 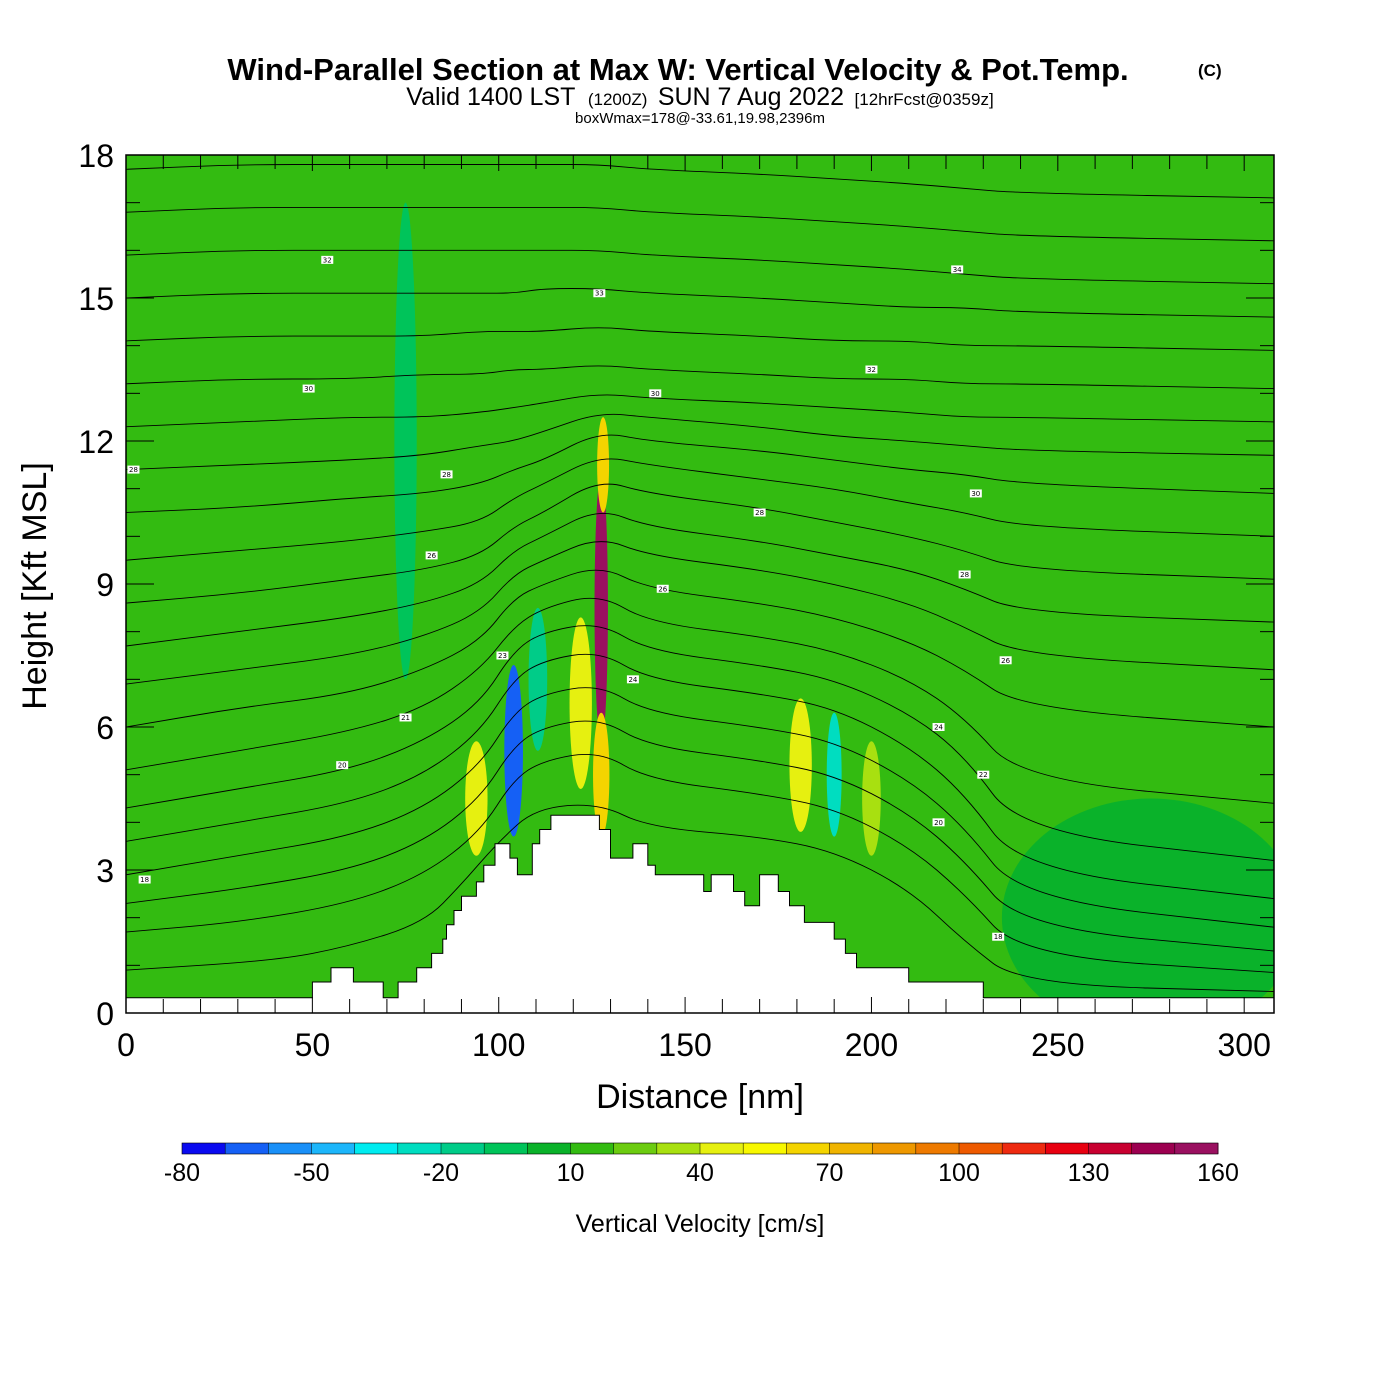 I want to click on colorbar-tick-label: 100, so click(x=959, y=1173).